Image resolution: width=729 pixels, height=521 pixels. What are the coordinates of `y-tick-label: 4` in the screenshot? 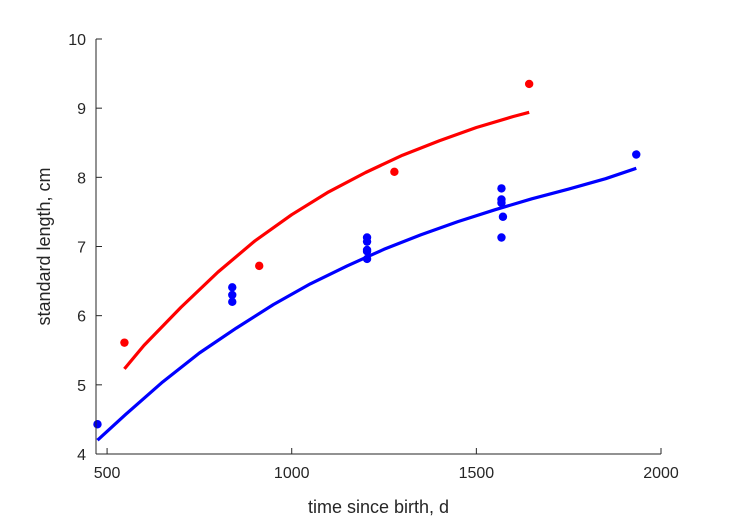 It's located at (81, 455).